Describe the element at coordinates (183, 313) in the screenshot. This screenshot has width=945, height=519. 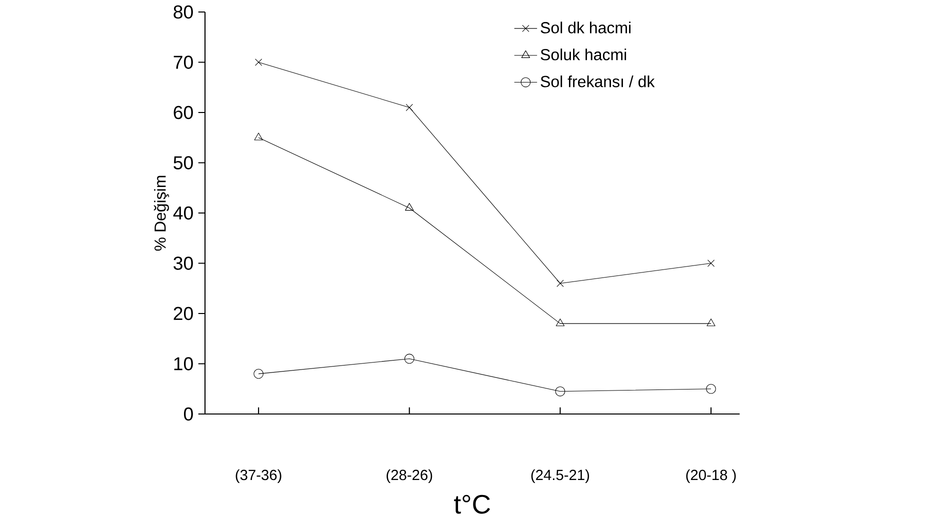
I see `y-tick-label: 20` at that location.